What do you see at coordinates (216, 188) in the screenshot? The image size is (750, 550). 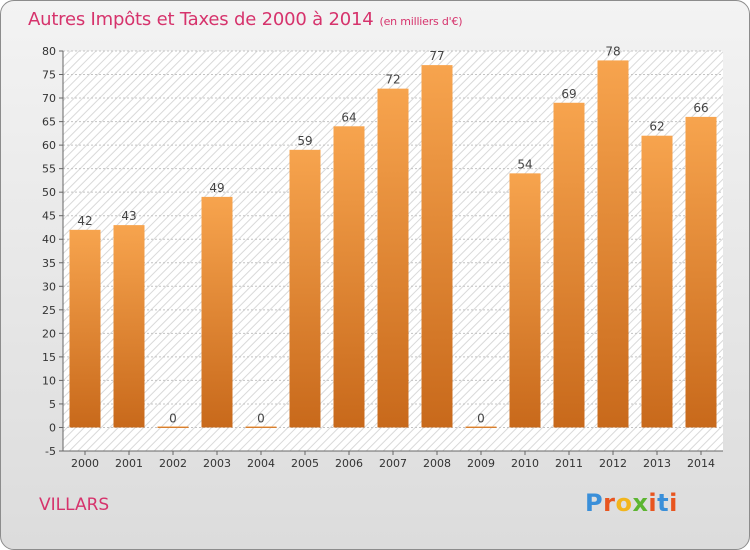 I see `value-label-2003: 49` at bounding box center [216, 188].